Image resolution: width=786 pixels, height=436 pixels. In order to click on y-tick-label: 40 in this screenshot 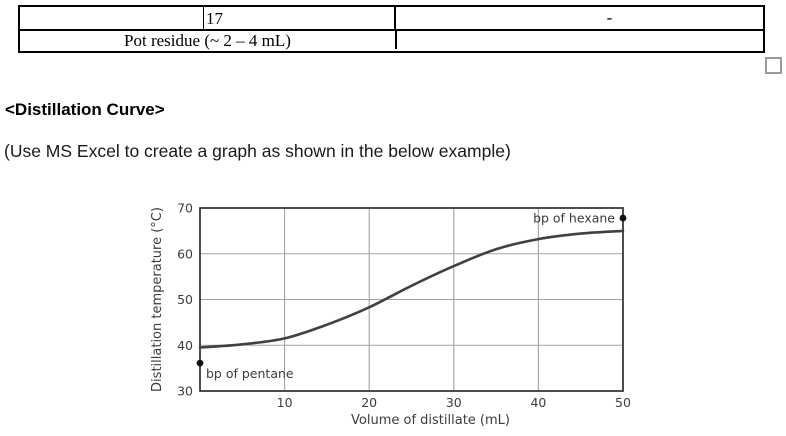, I will do `click(185, 345)`.